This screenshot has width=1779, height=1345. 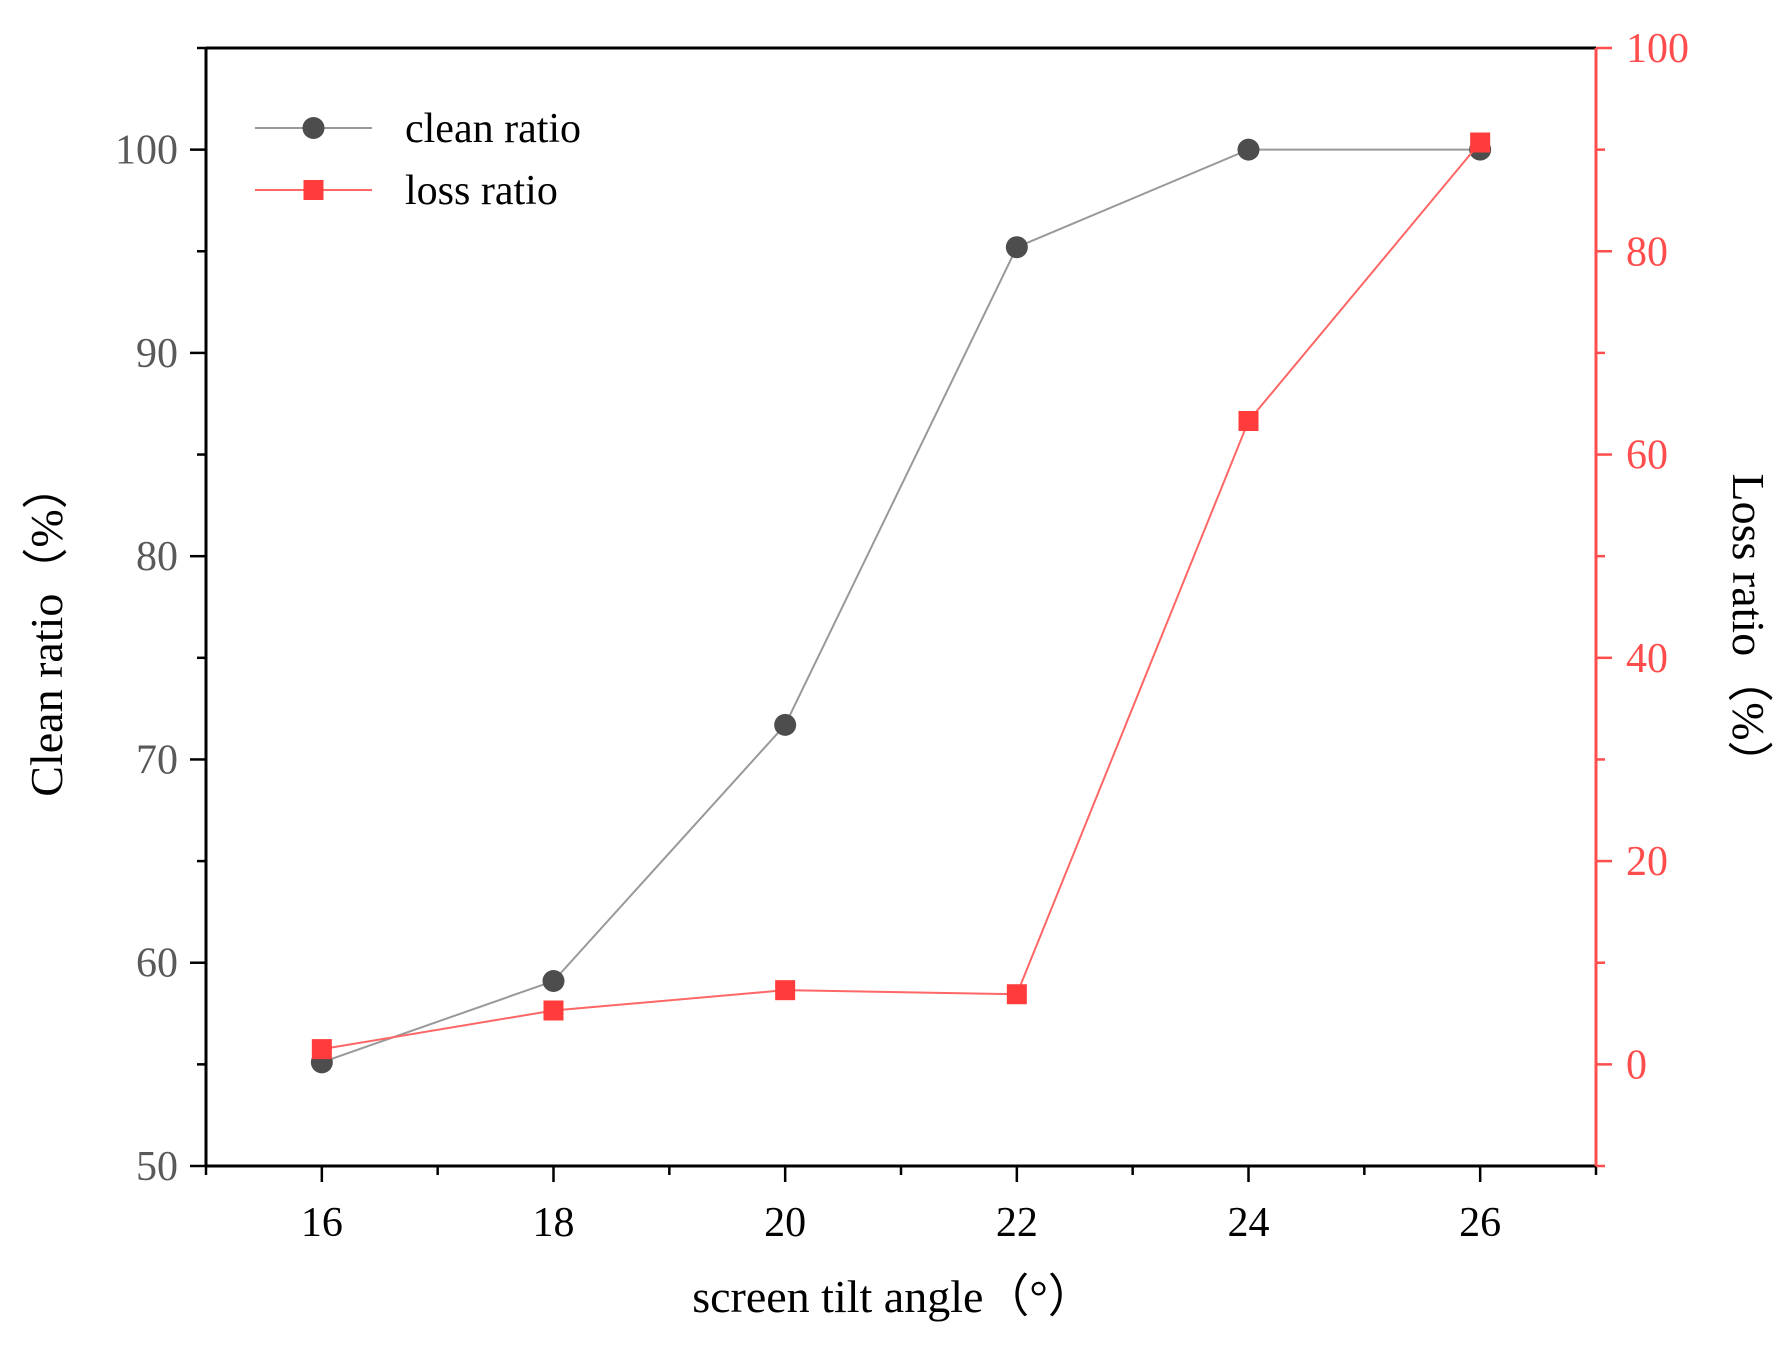 What do you see at coordinates (1636, 1065) in the screenshot?
I see `right-y-tick-label: 0` at bounding box center [1636, 1065].